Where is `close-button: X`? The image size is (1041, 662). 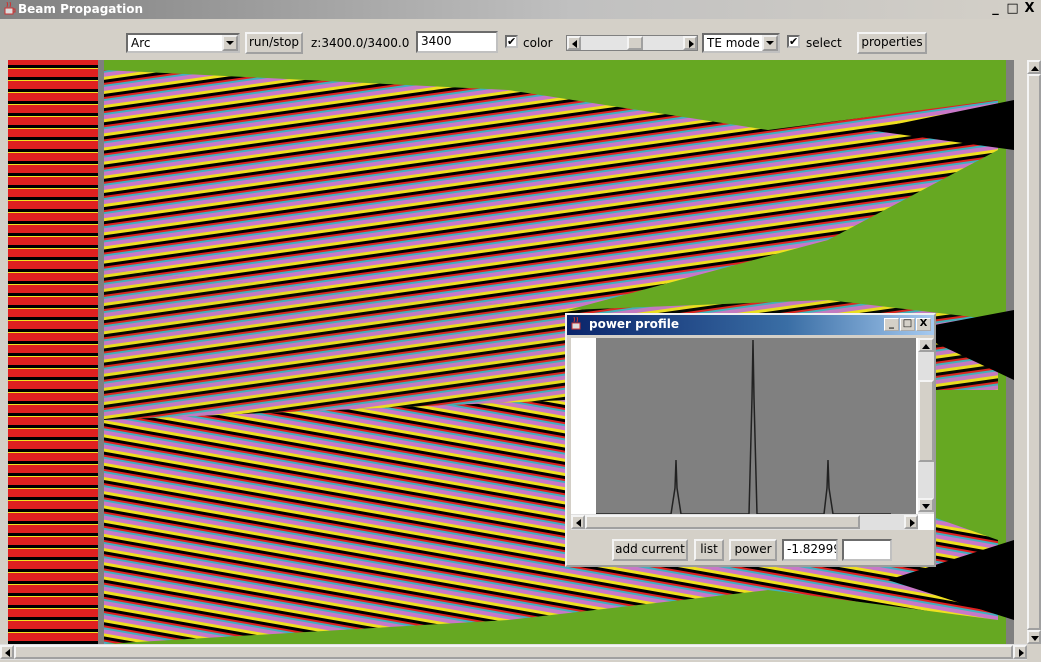 close-button: X is located at coordinates (1029, 8).